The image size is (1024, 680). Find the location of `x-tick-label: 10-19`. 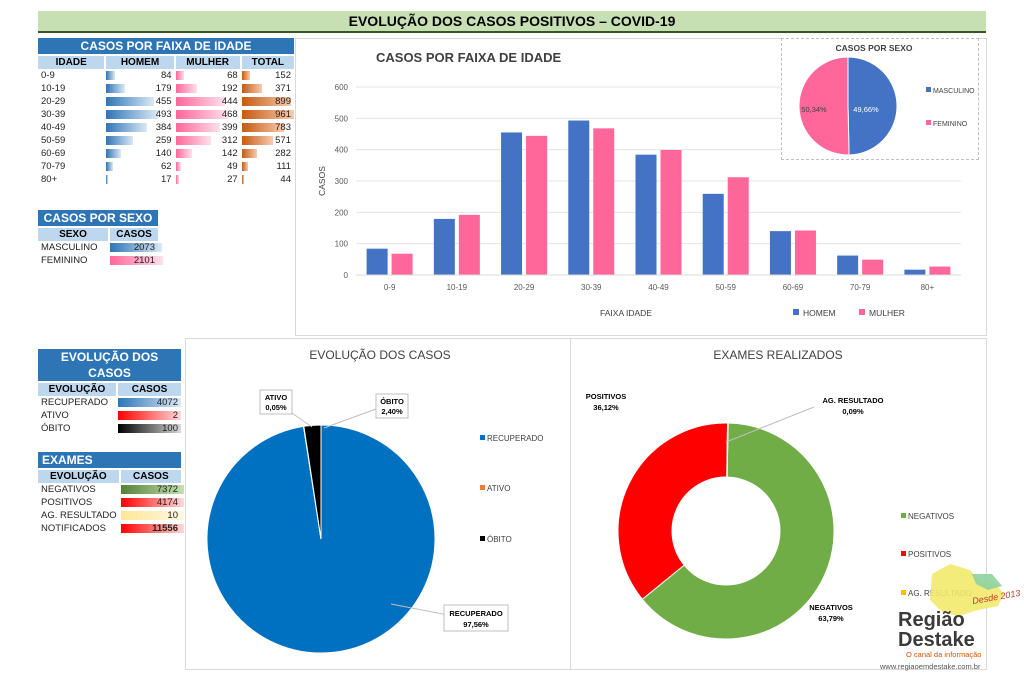

x-tick-label: 10-19 is located at coordinates (457, 287).